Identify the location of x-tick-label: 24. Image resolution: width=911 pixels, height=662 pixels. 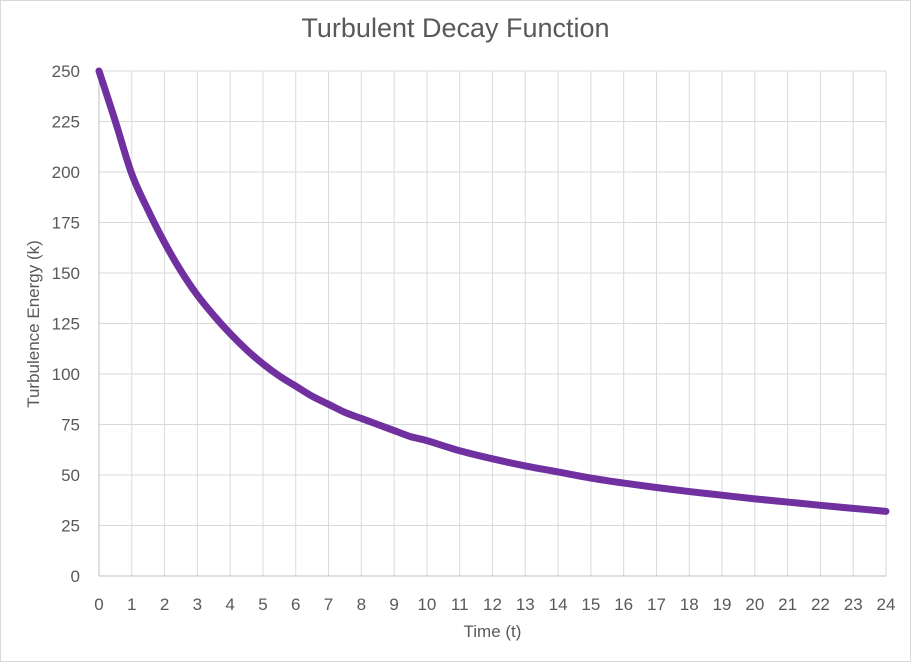
(886, 604).